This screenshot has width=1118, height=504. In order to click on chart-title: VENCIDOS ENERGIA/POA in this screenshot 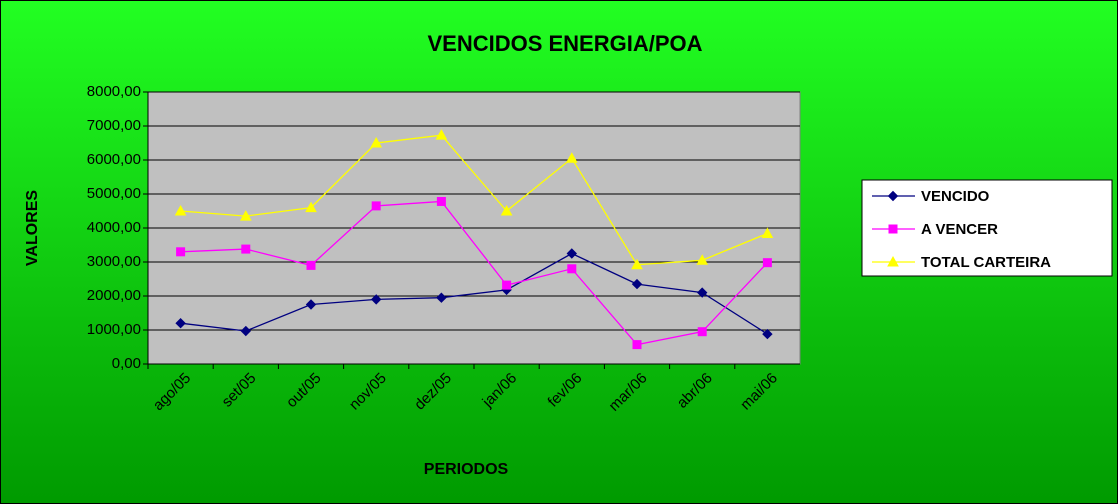, I will do `click(564, 43)`.